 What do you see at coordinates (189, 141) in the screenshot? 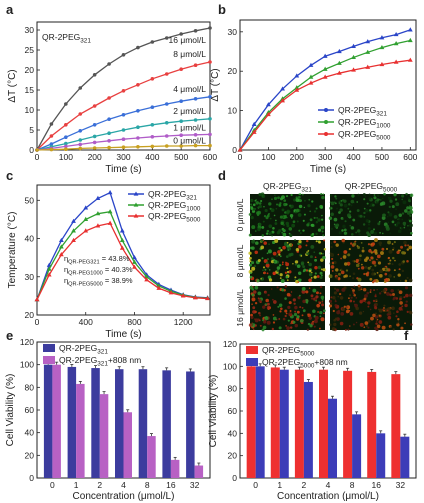
I see `panel-a-series-label: 0 μmol/L` at bounding box center [189, 141].